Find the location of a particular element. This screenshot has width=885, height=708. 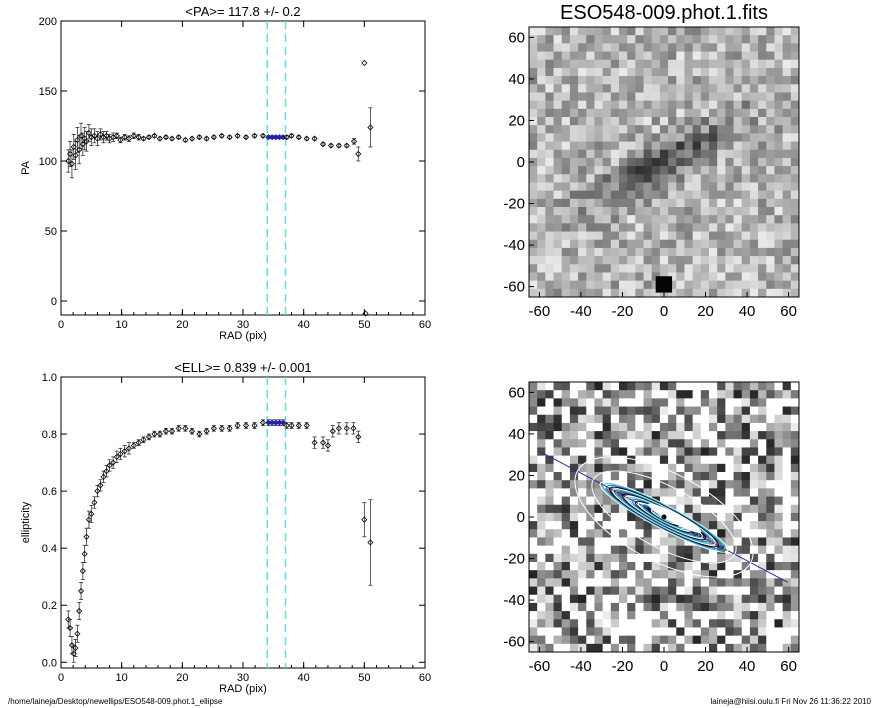

pa-data-point is located at coordinates (73, 147).